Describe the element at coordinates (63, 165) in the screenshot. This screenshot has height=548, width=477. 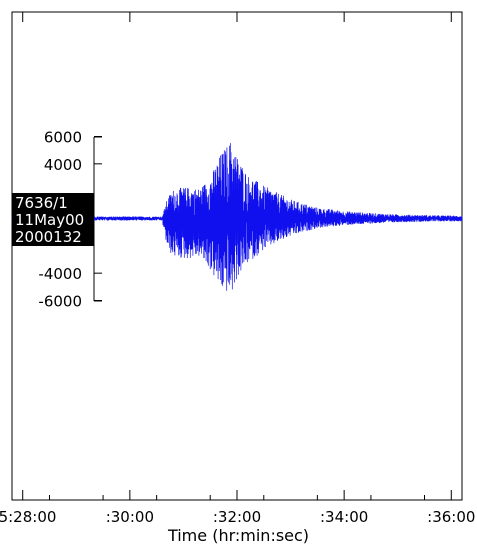
I see `y-tick-label: 4000` at that location.